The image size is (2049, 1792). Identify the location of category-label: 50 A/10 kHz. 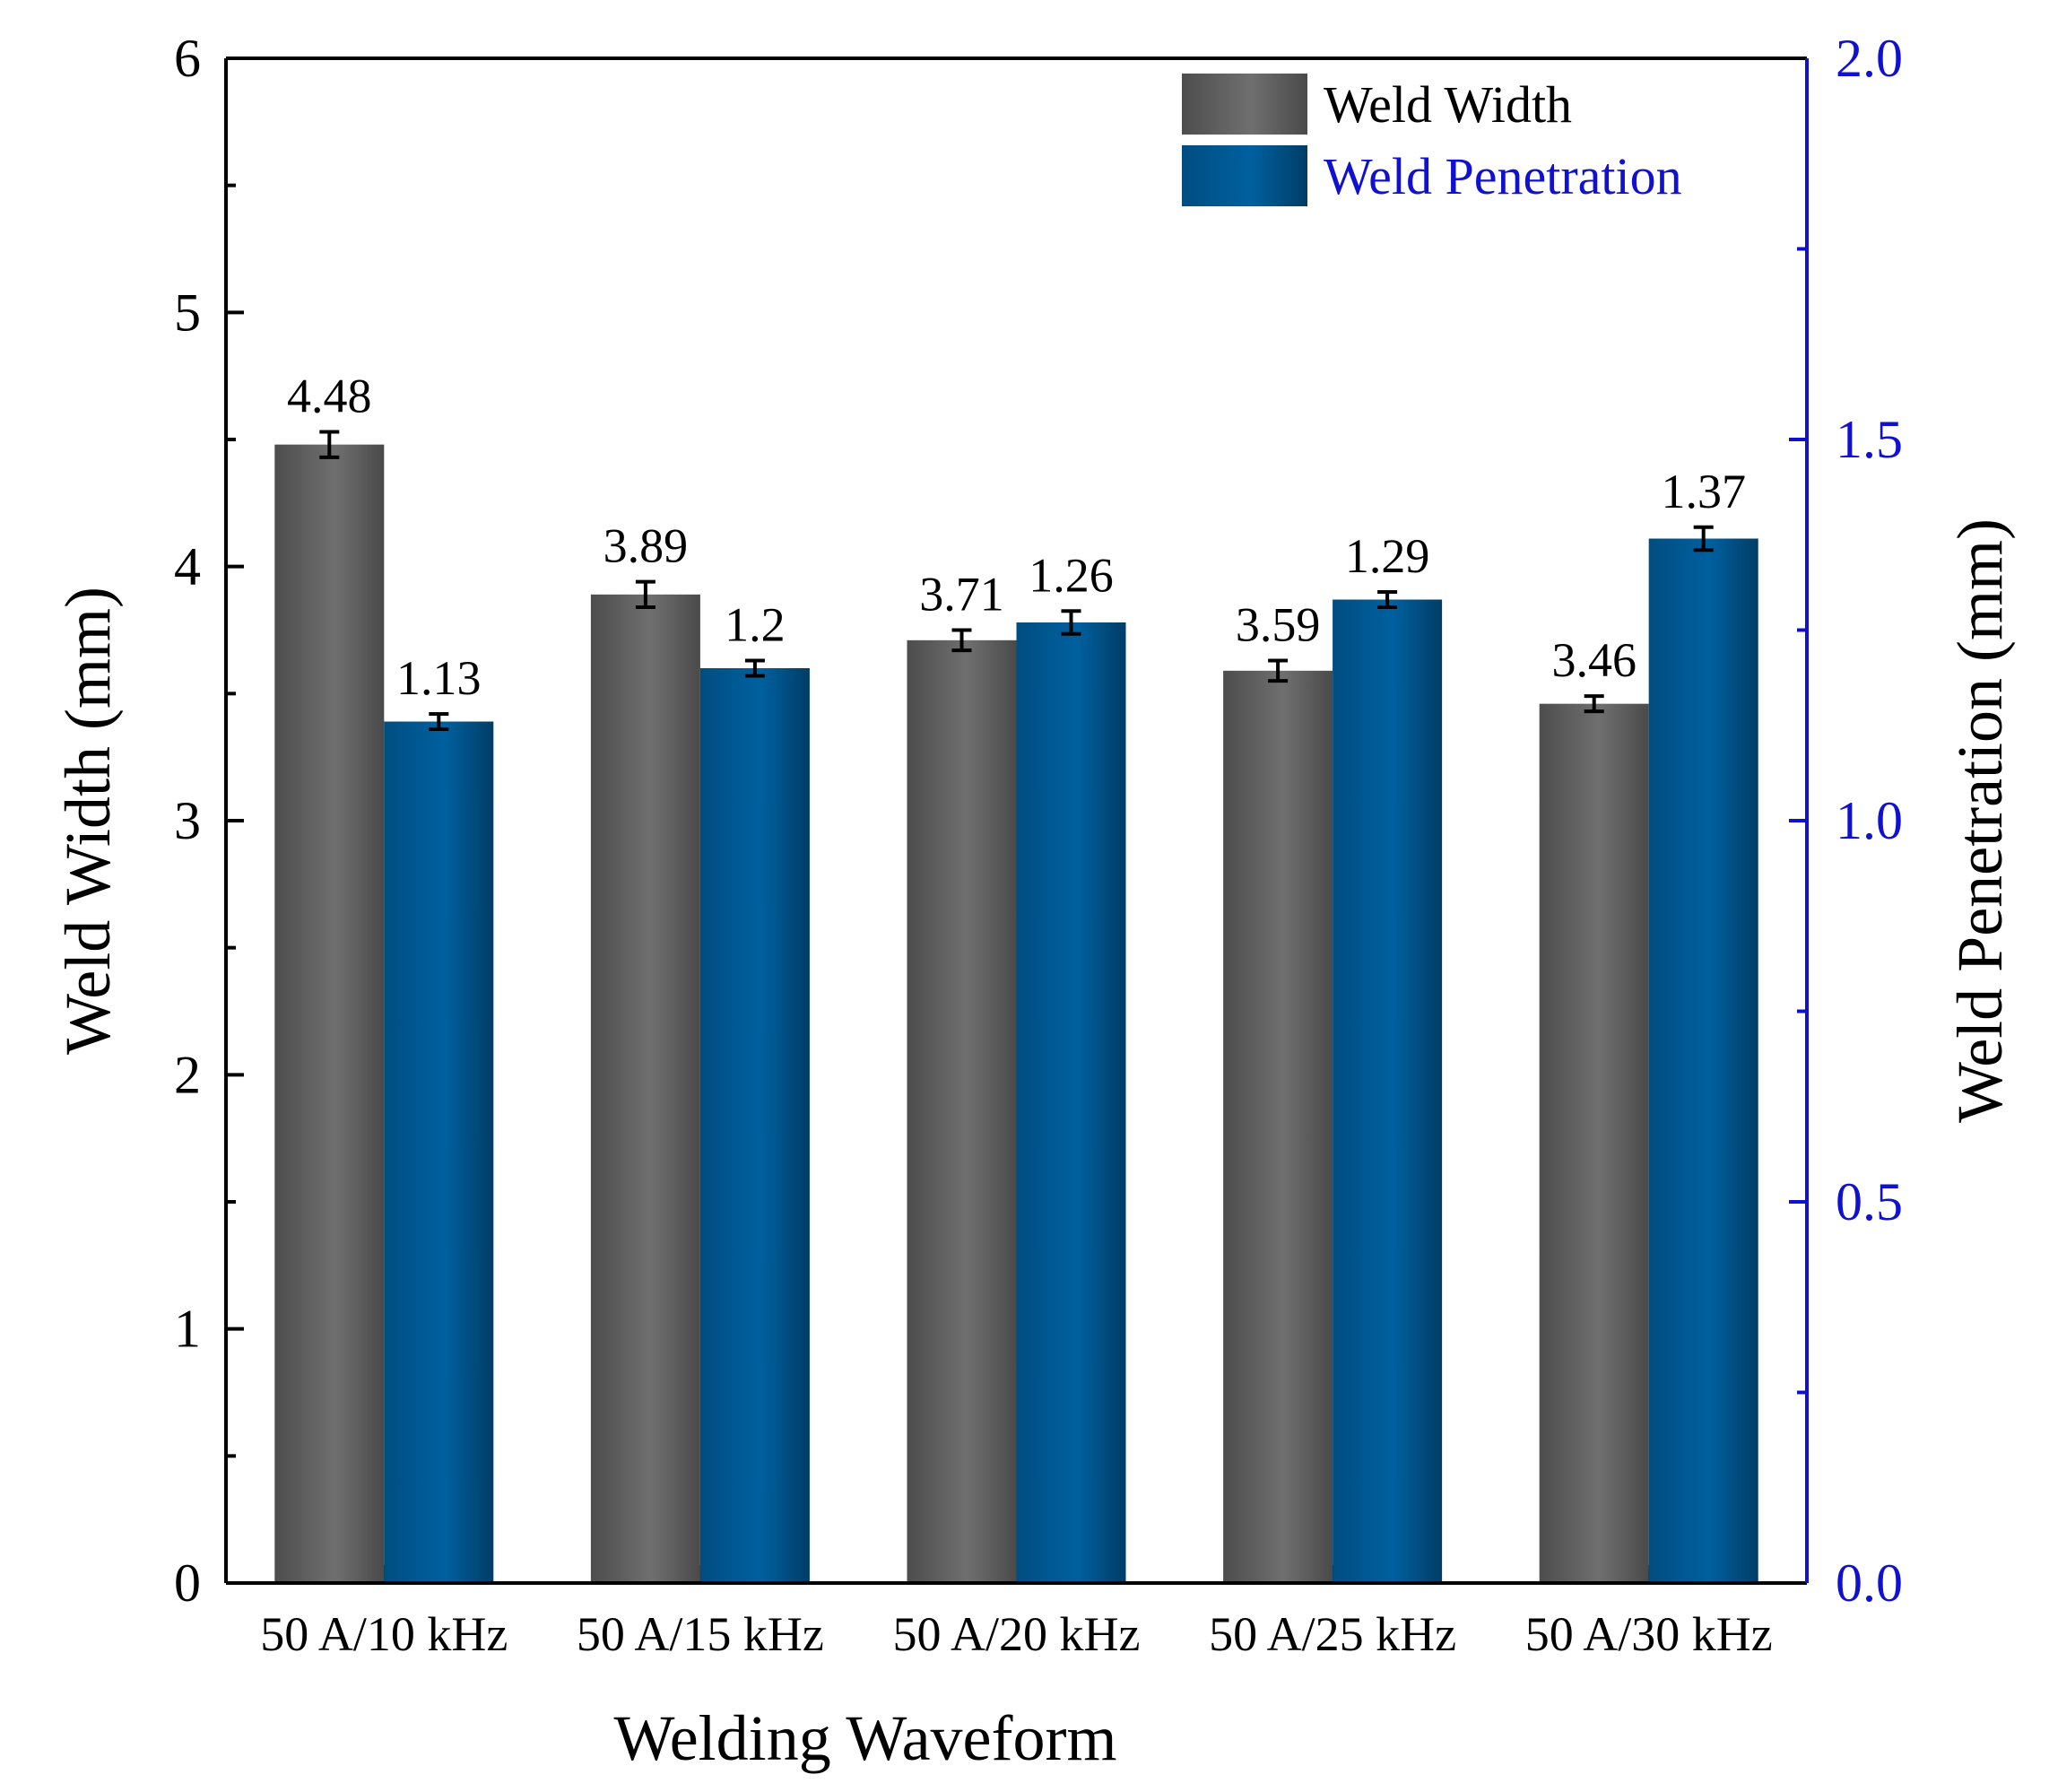
(384, 1634).